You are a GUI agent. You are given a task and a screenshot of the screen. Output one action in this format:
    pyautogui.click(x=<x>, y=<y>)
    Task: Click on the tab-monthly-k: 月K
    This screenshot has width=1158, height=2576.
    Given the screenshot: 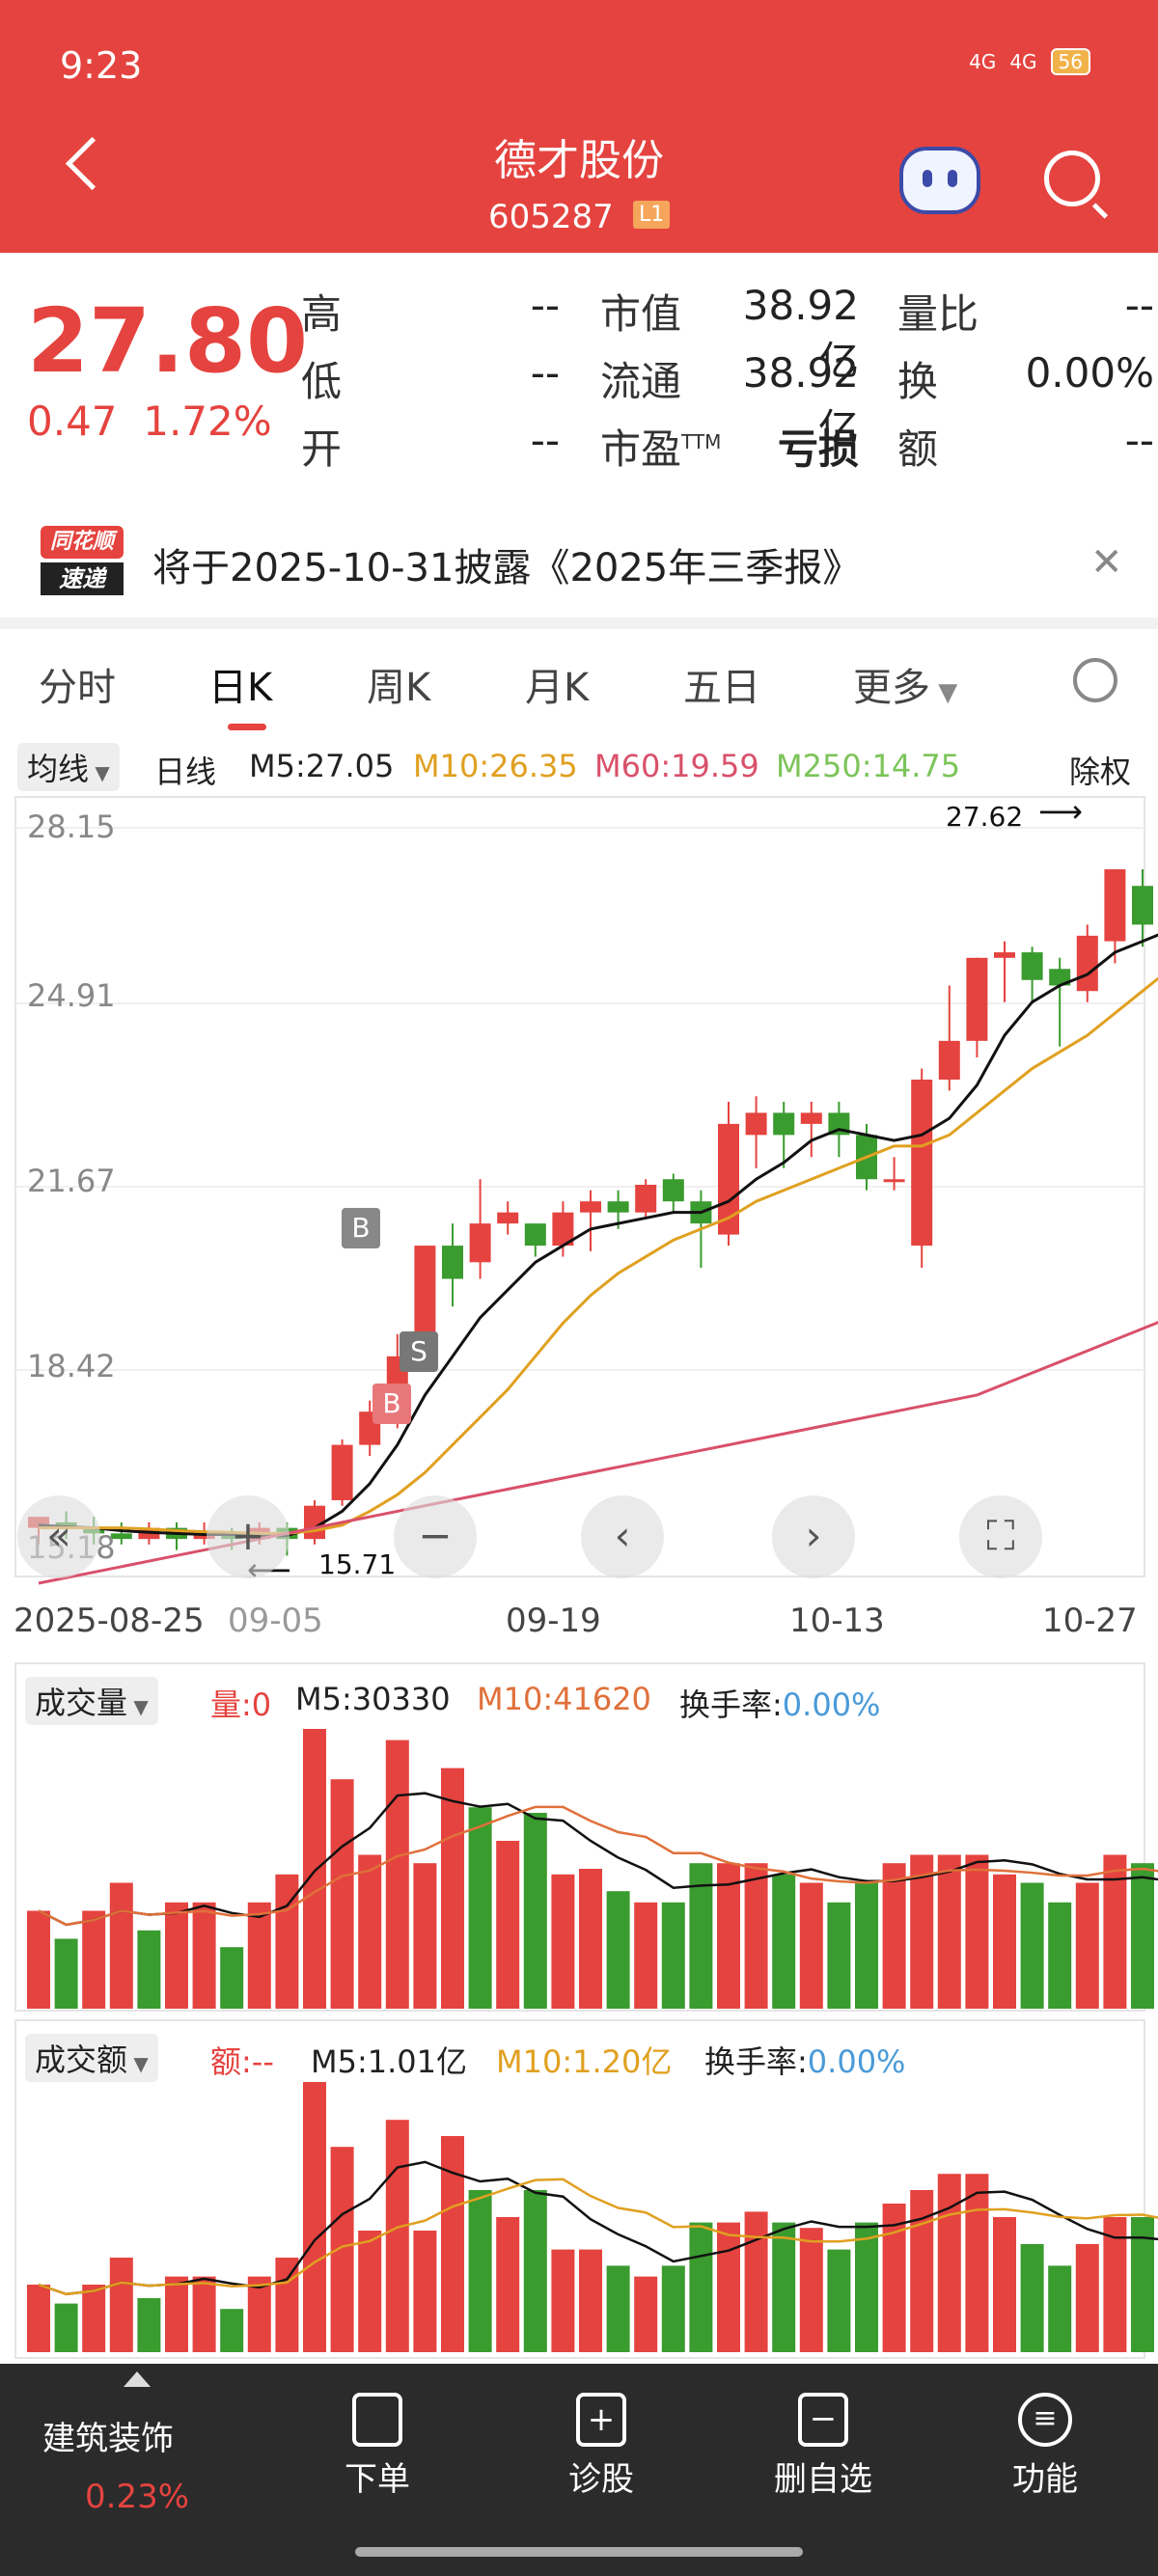 What is the action you would take?
    pyautogui.click(x=557, y=688)
    